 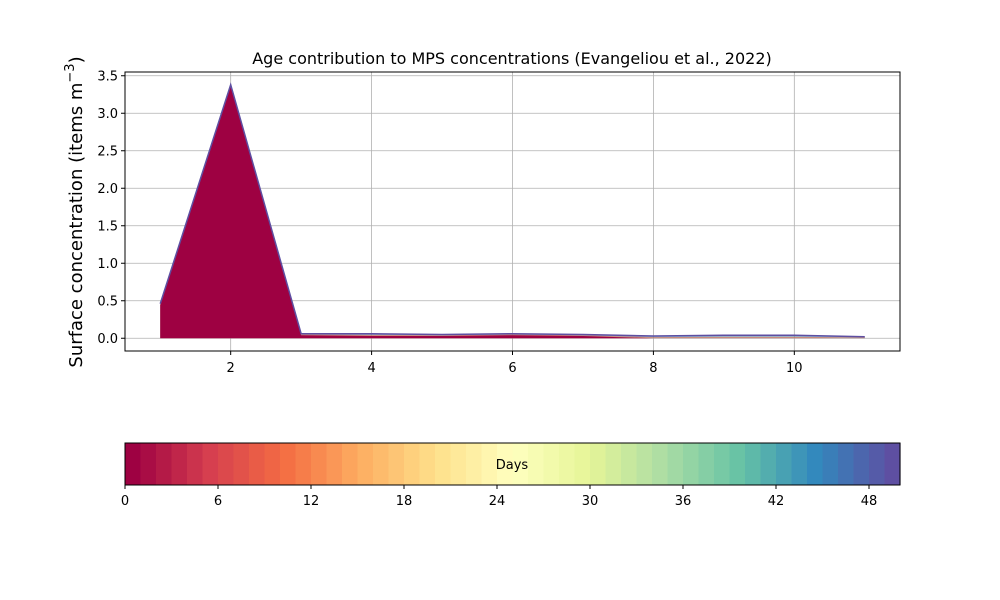 I want to click on colorbar-label: Days, so click(x=512, y=465).